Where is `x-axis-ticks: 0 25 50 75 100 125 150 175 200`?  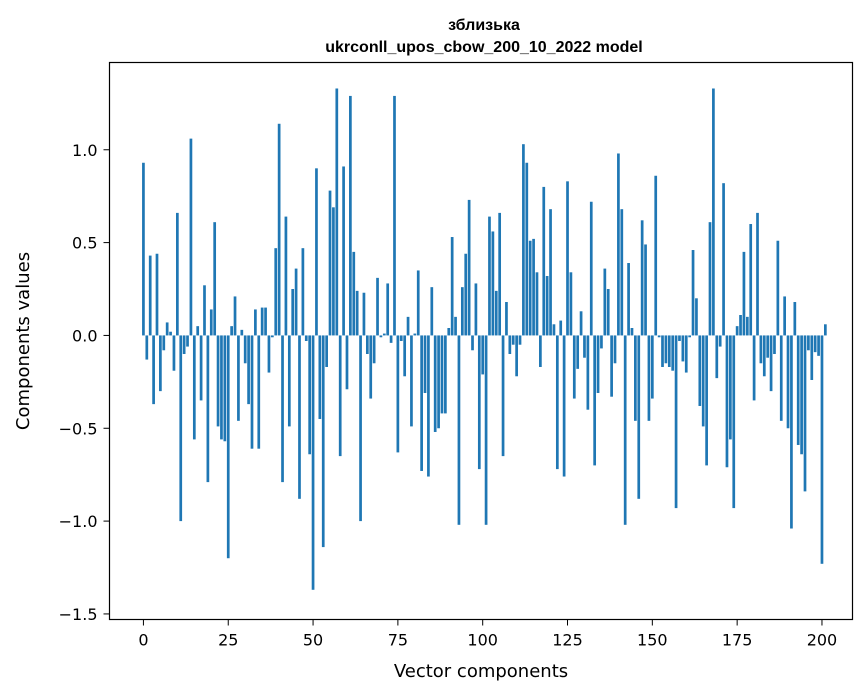 x-axis-ticks: 0 25 50 75 100 125 150 175 200 is located at coordinates (487, 634).